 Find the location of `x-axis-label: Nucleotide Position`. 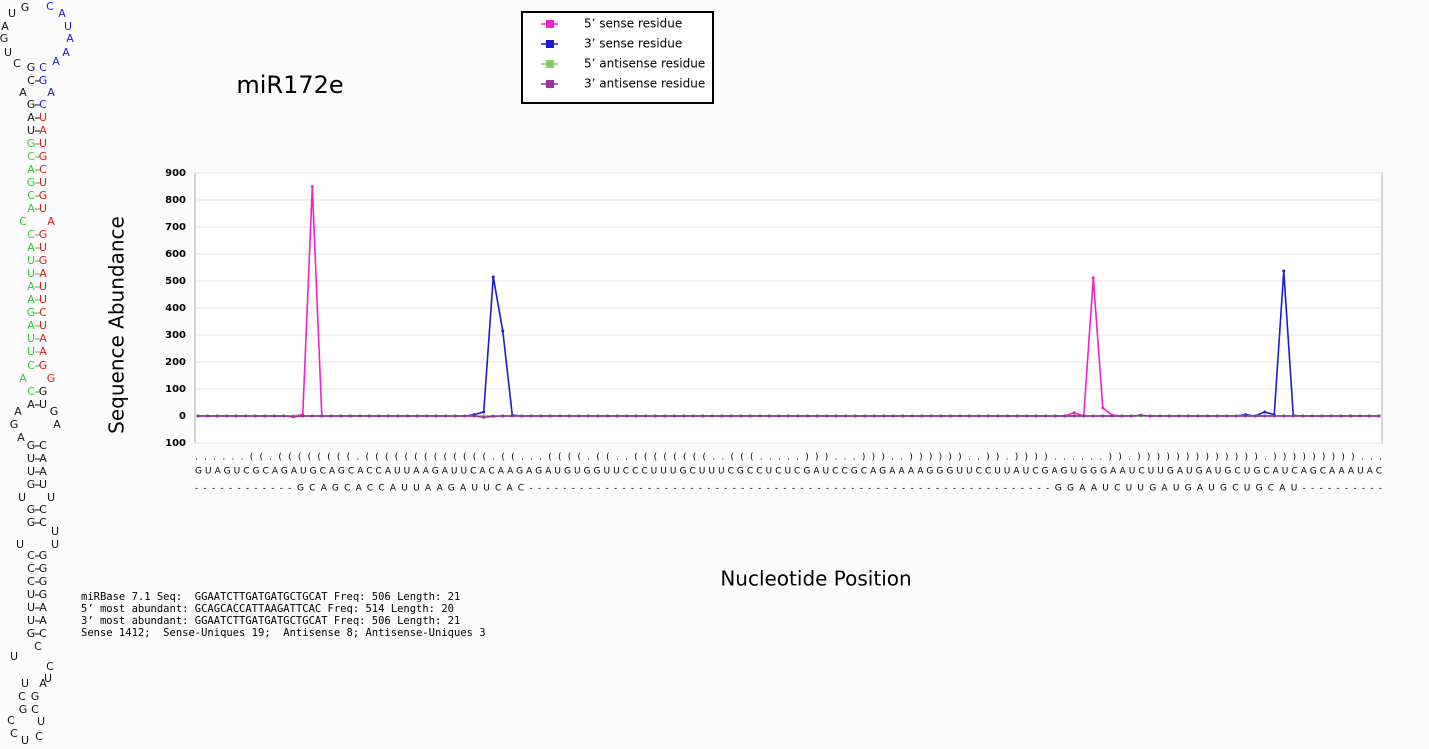

x-axis-label: Nucleotide Position is located at coordinates (815, 579).